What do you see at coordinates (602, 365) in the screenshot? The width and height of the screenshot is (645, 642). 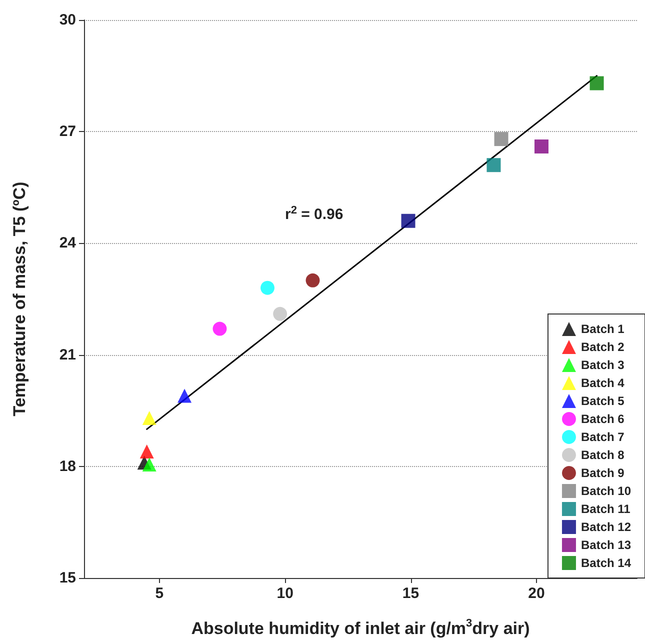 I see `legend-label: Batch 3` at bounding box center [602, 365].